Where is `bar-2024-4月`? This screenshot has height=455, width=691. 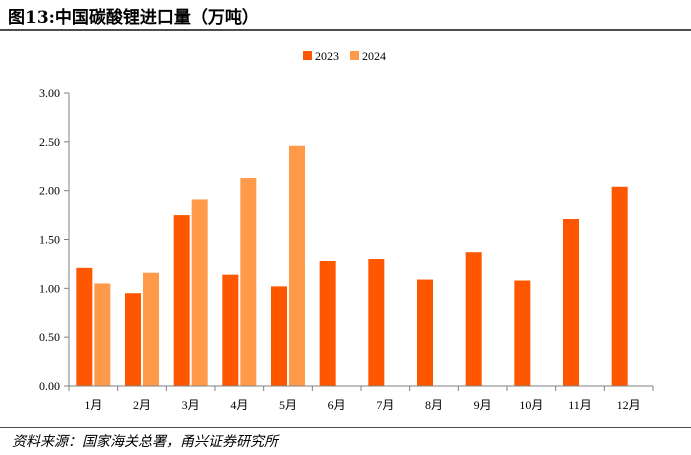 bar-2024-4月 is located at coordinates (248, 281).